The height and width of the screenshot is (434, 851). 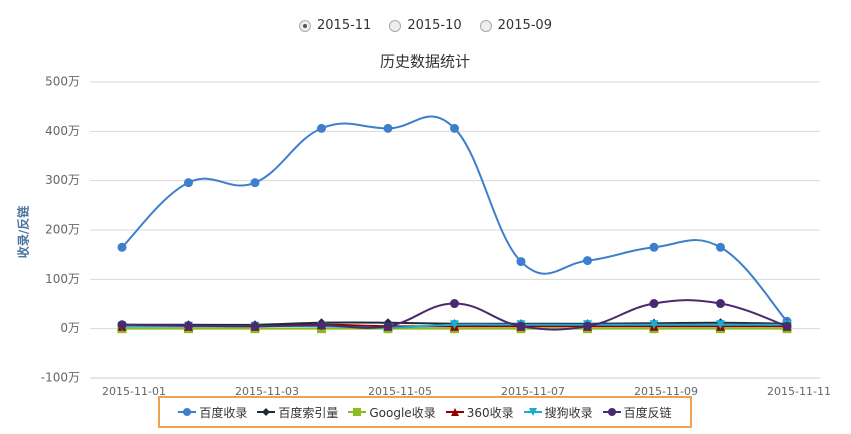 I want to click on legend-label: 搜狗收录, so click(x=568, y=412).